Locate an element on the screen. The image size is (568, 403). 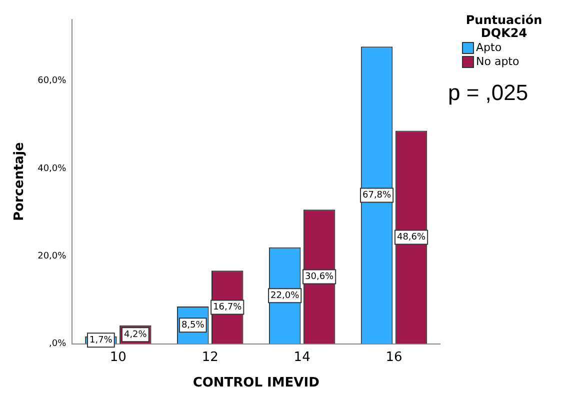
text: p = ,025 is located at coordinates (489, 93).